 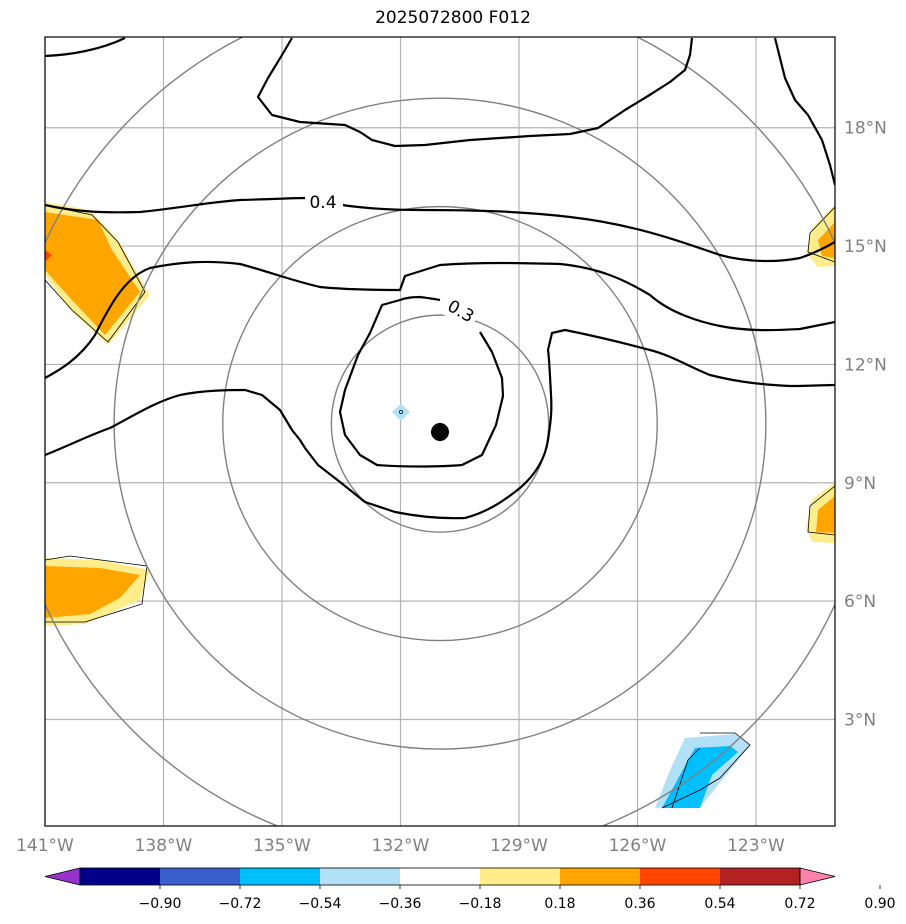 I want to click on colorbar-tick-label-4: −0.18, so click(x=480, y=904).